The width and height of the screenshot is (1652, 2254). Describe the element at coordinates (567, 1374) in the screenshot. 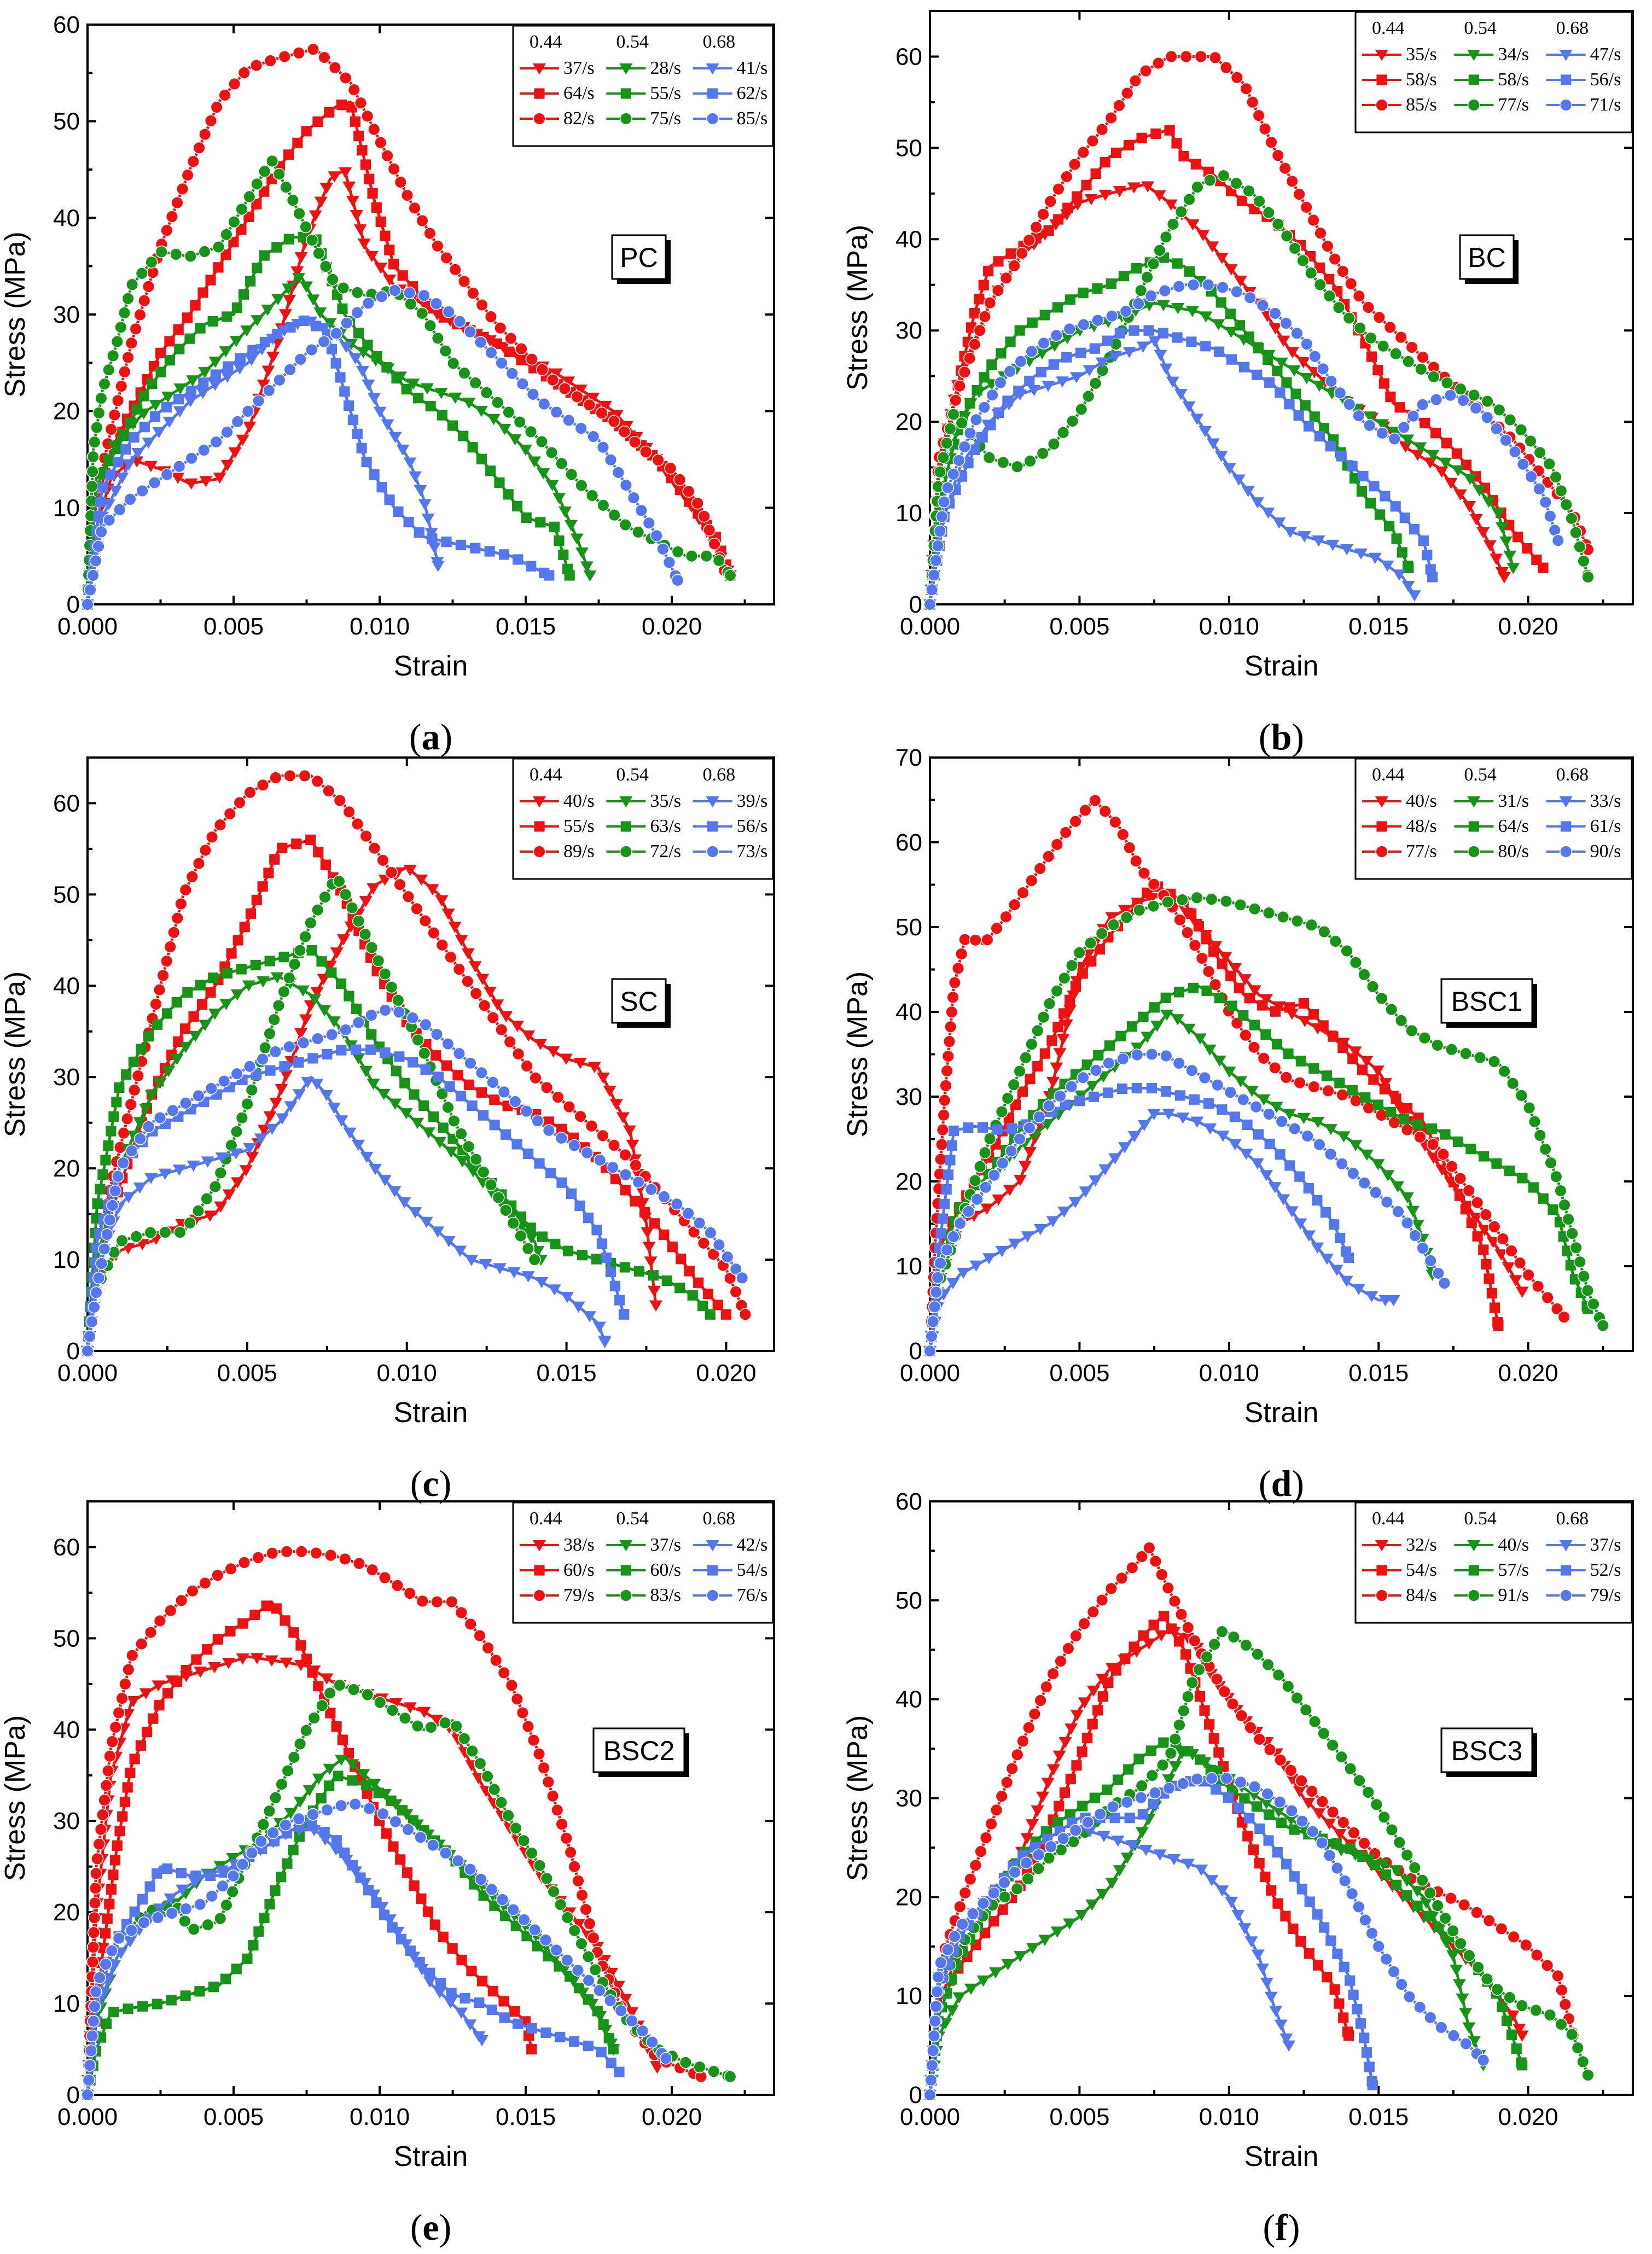

I see `x-tick-label: 0.015` at that location.